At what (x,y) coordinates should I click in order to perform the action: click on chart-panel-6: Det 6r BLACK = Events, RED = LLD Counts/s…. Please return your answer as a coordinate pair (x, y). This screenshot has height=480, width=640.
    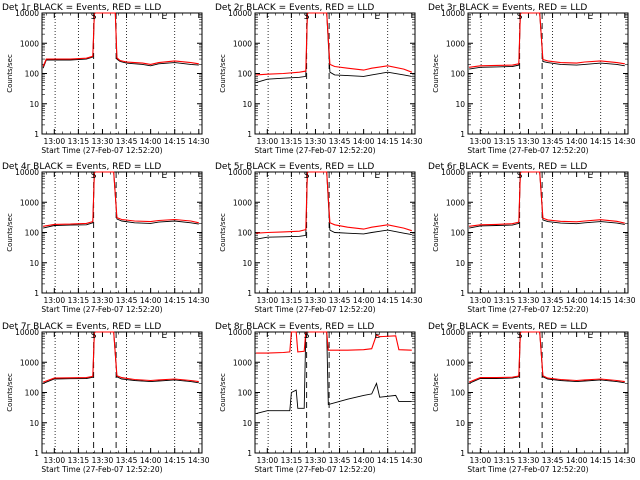
    Looking at the image, I should click on (532, 238).